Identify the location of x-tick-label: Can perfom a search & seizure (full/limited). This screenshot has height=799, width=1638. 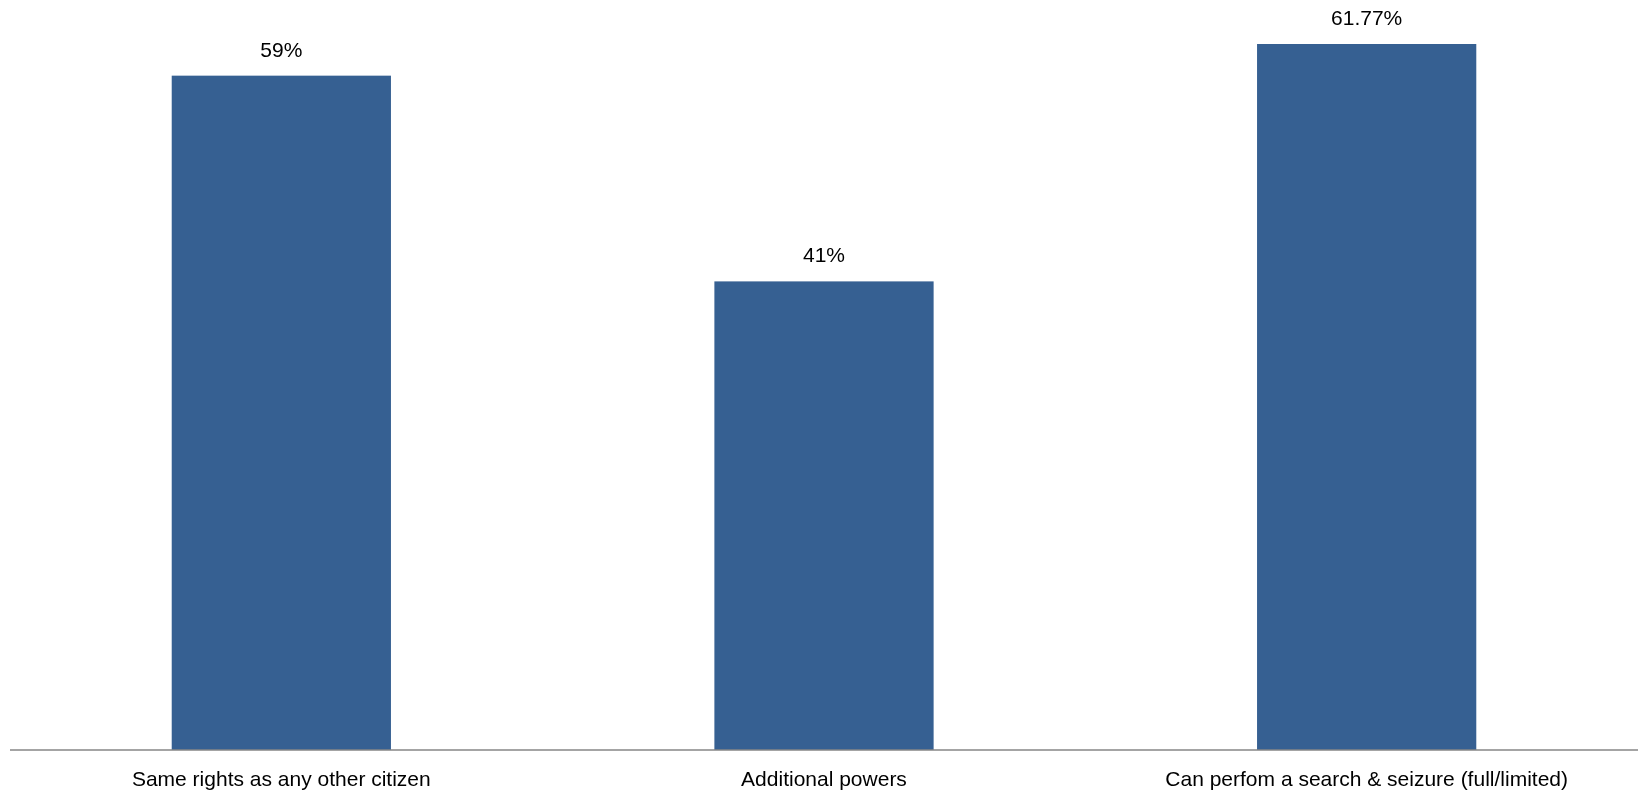
(1366, 778).